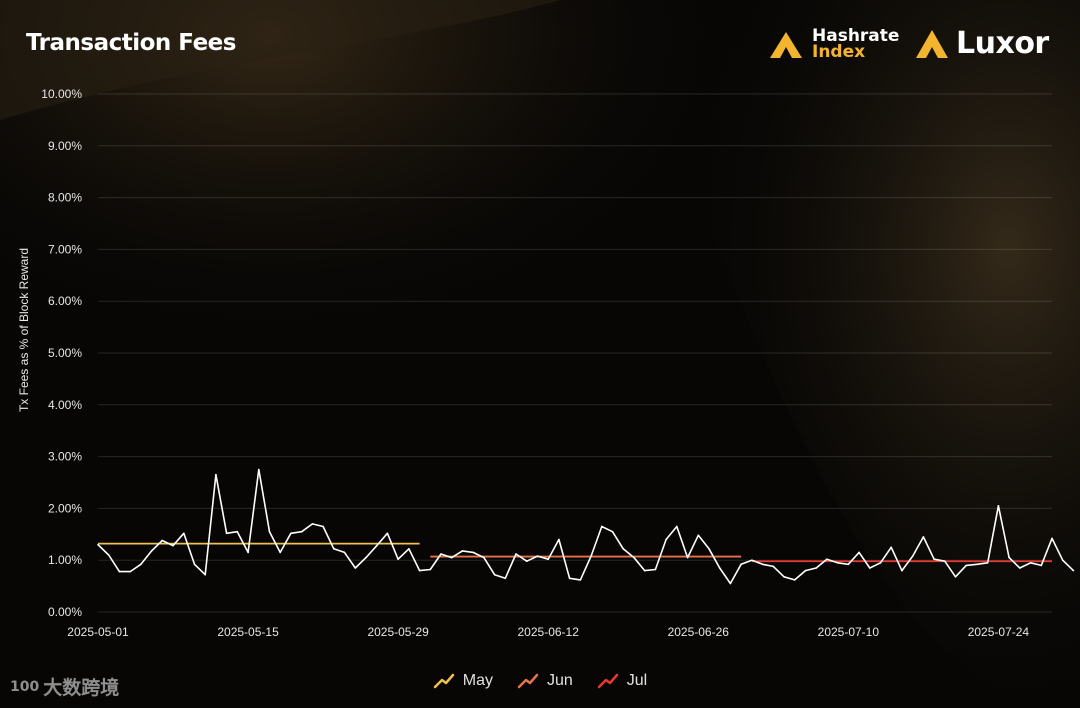 The height and width of the screenshot is (708, 1080). I want to click on legend-item-jul: Jul, so click(622, 681).